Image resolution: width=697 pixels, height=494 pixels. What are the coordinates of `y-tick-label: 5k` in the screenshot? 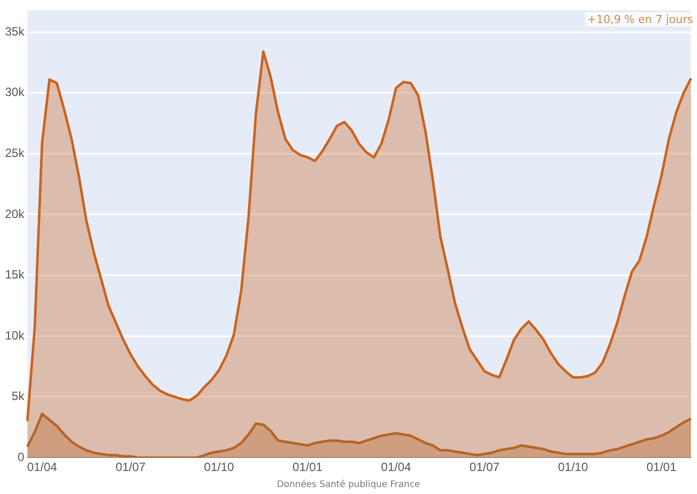 It's located at (19, 396).